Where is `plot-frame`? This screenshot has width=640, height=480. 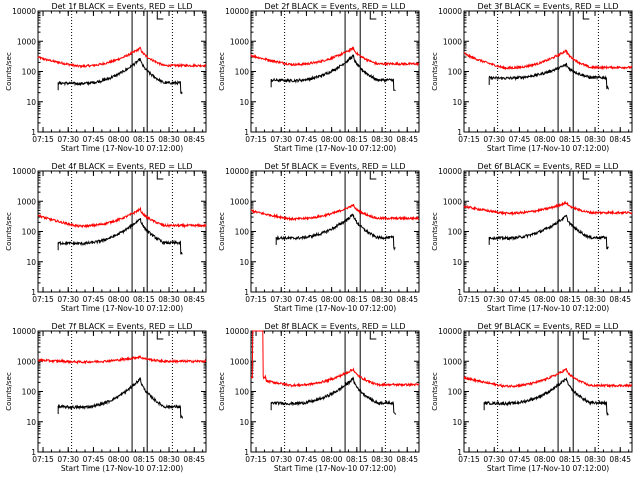 plot-frame is located at coordinates (122, 391).